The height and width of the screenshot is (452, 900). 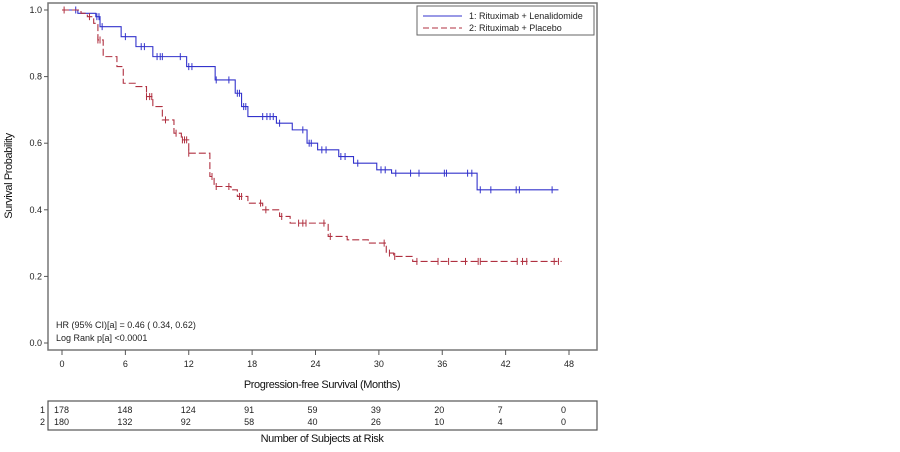 What do you see at coordinates (569, 364) in the screenshot?
I see `x-tick-label: 48` at bounding box center [569, 364].